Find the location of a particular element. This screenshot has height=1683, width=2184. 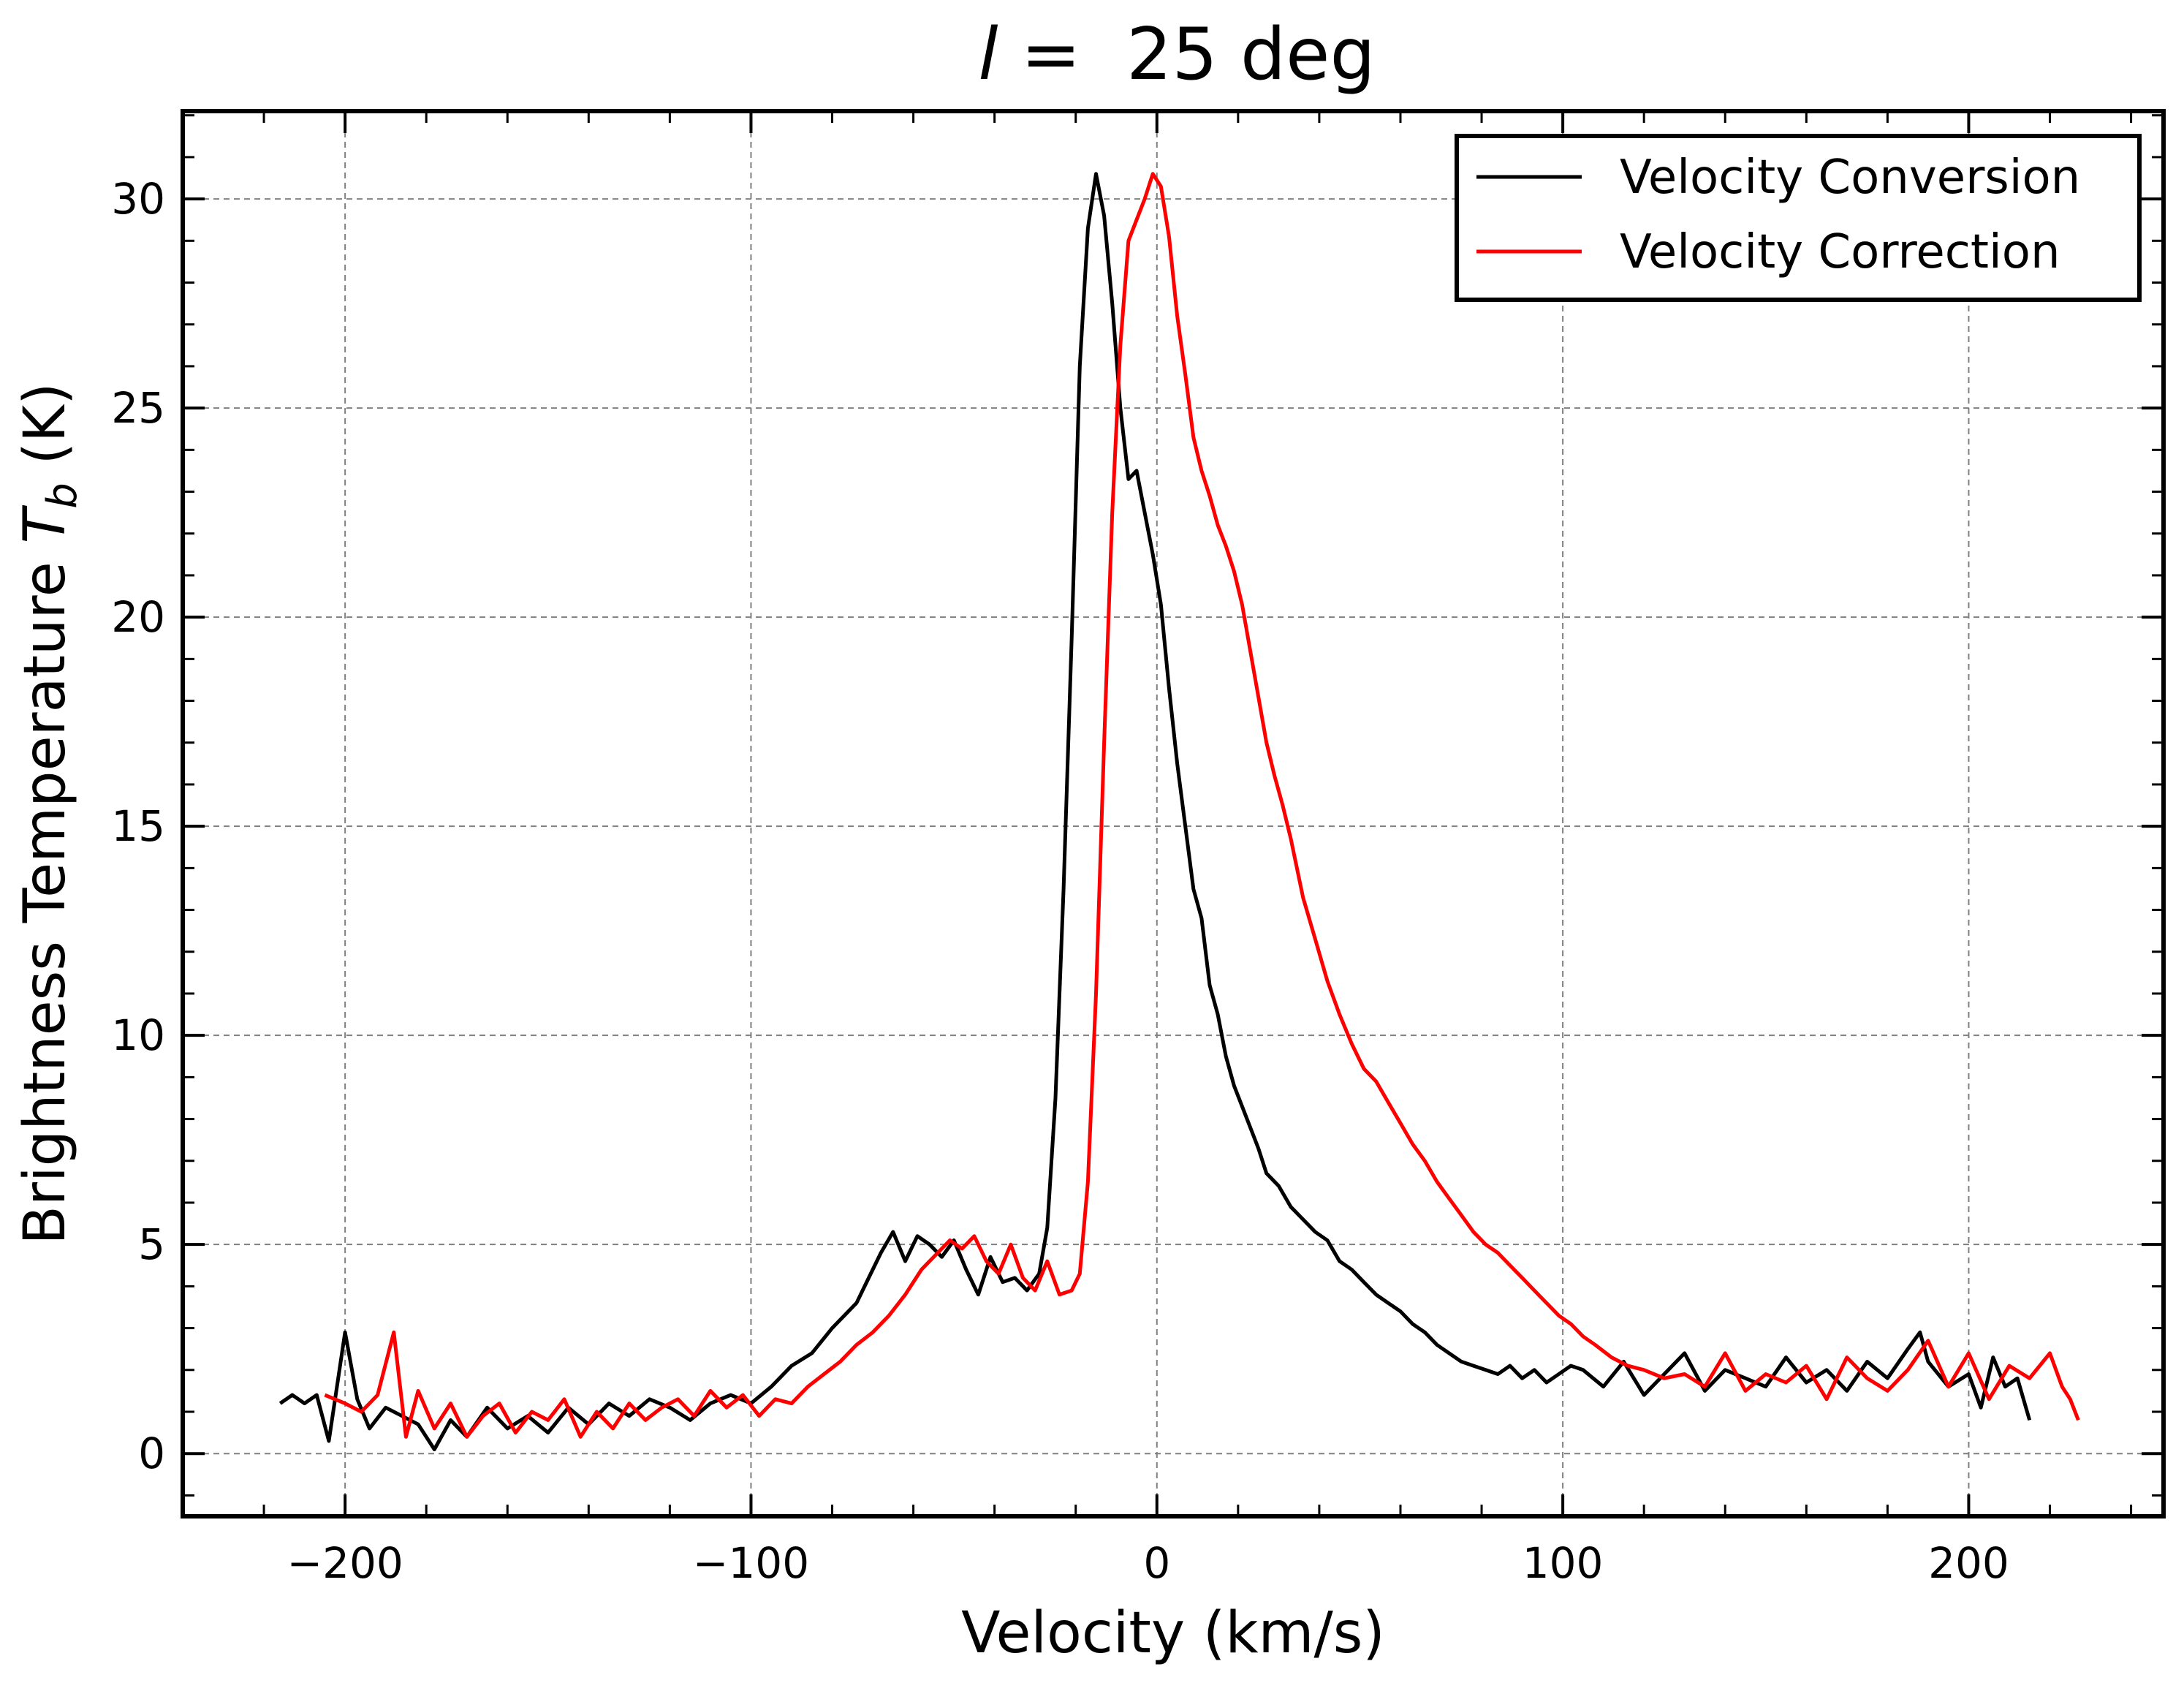

y-tick-label: 20 is located at coordinates (138, 617).